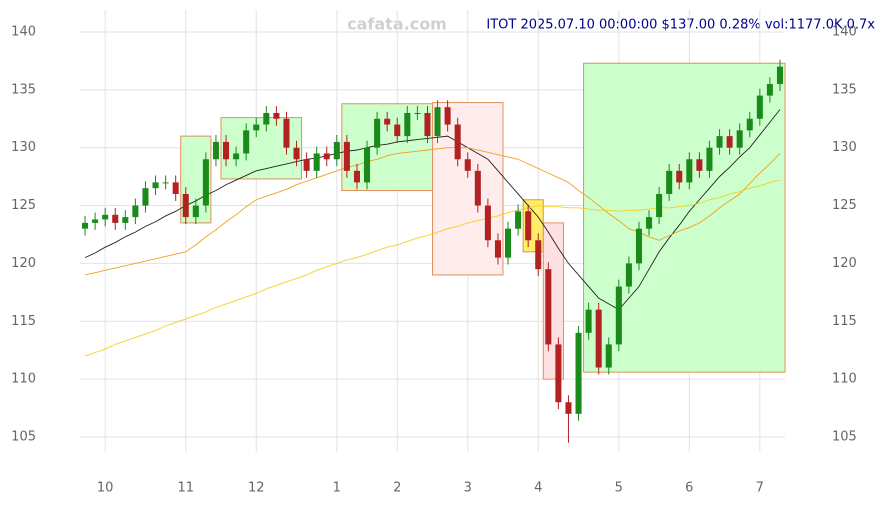 This screenshot has height=509, width=885. Describe the element at coordinates (23, 147) in the screenshot. I see `y-tick-label: 130` at that location.